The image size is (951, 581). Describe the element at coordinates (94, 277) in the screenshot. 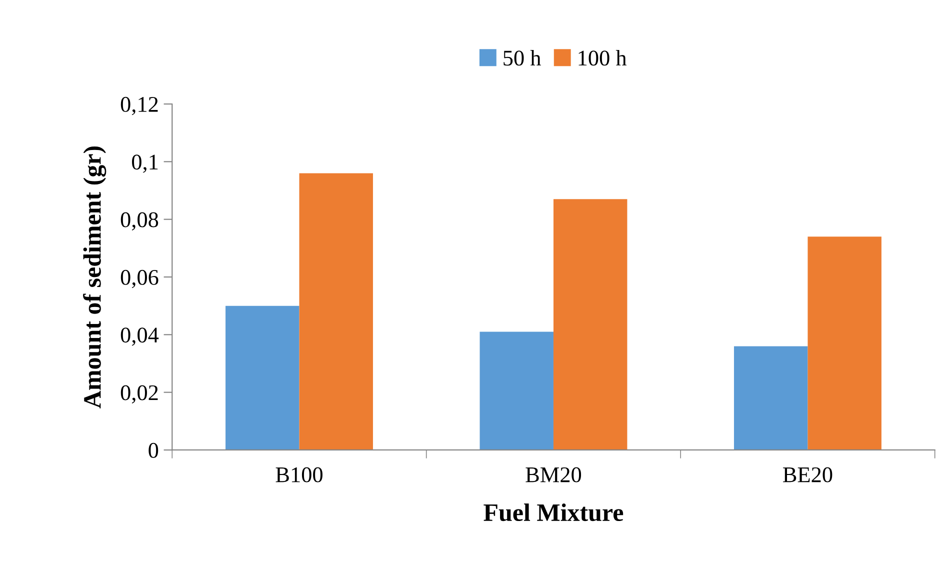

I see `y-axis-title: Amount of sediment (gr)` at that location.